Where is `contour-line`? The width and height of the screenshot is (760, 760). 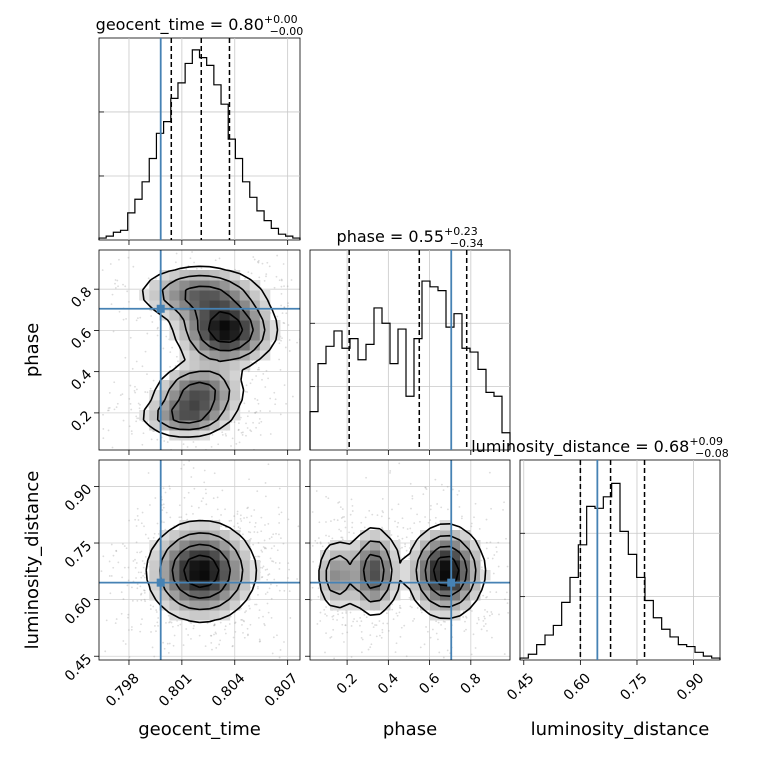
contour-line is located at coordinates (225, 326).